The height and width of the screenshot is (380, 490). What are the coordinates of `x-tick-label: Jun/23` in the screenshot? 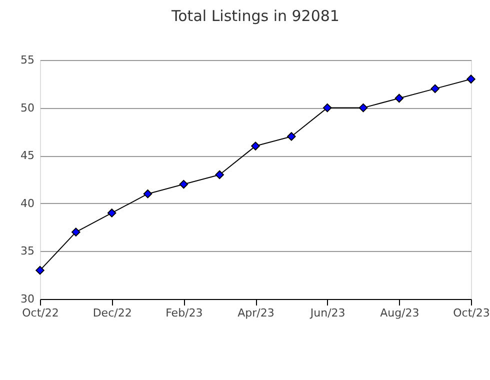 It's located at (327, 313).